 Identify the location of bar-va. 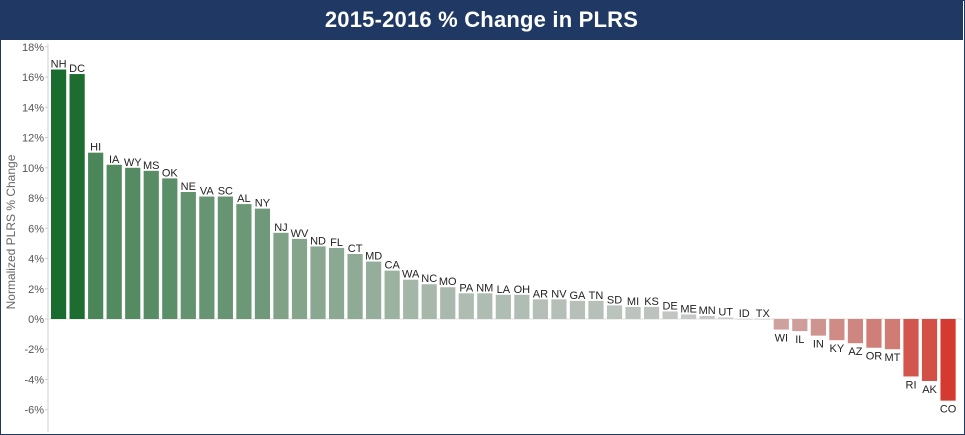
(207, 257).